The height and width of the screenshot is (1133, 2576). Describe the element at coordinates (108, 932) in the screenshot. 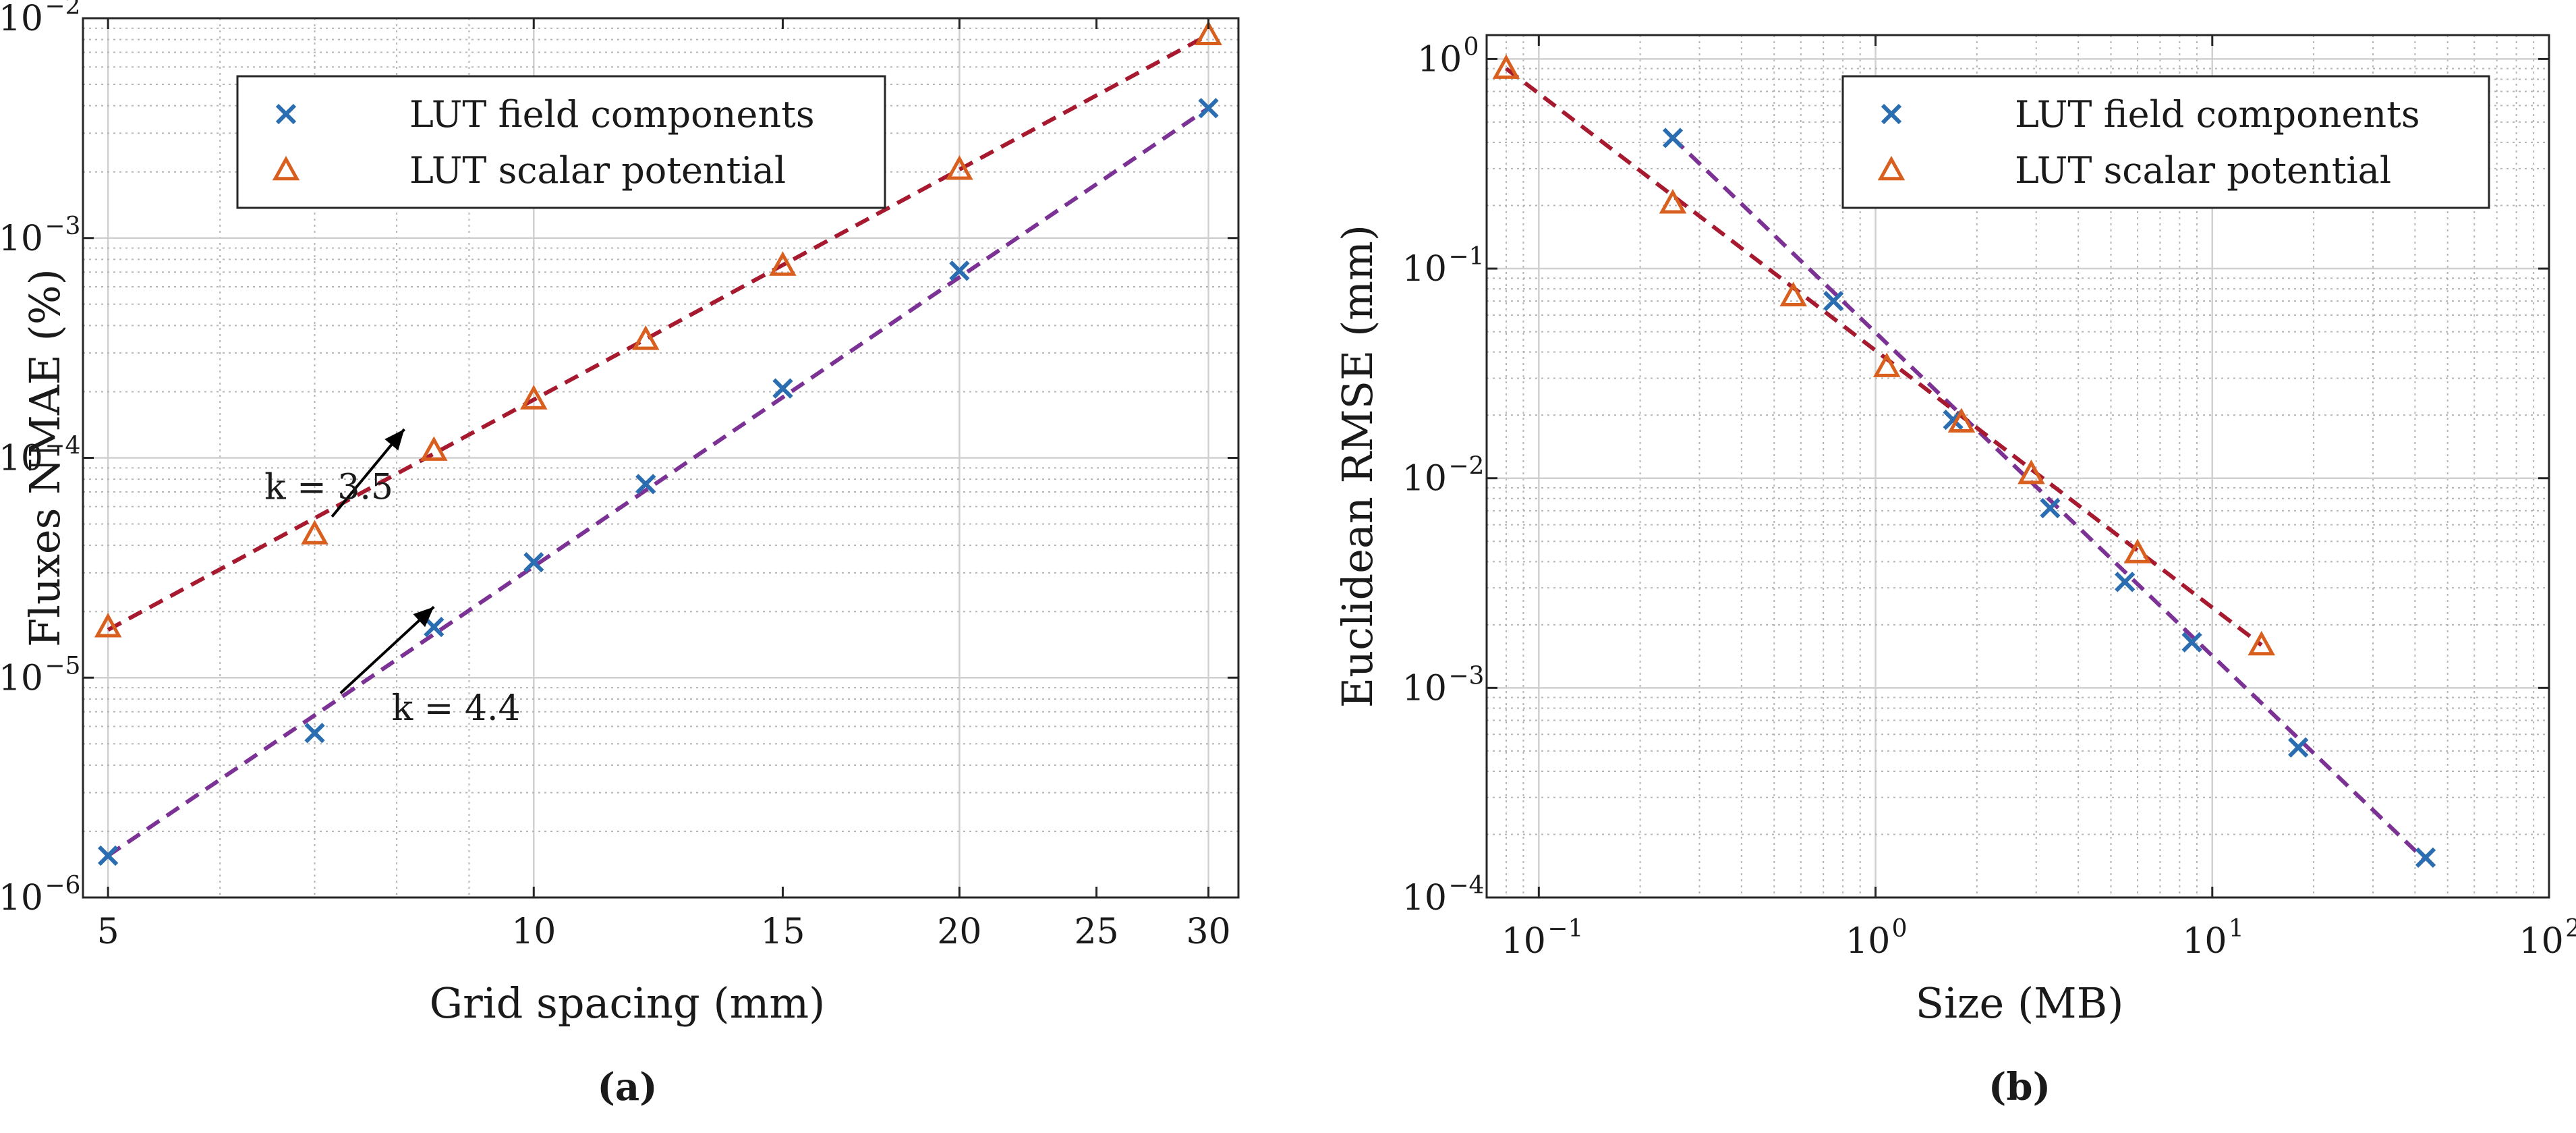

I see `x-tick-label: 5` at that location.